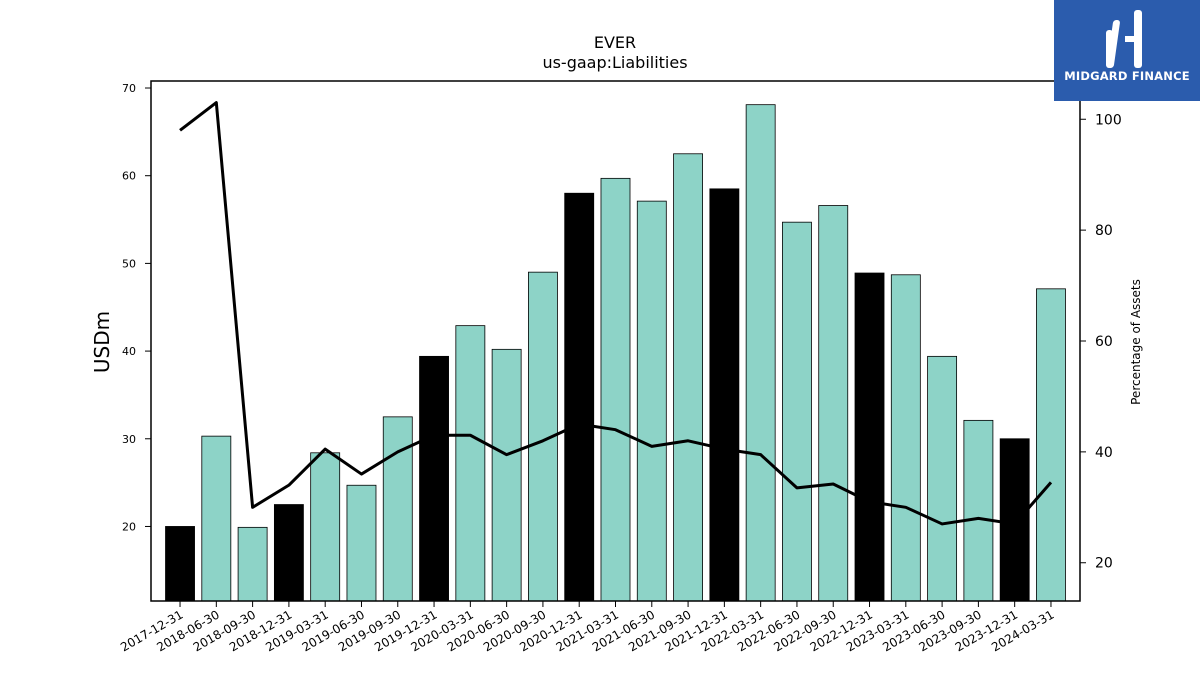 This screenshot has height=675, width=1200. What do you see at coordinates (1104, 342) in the screenshot?
I see `y2-tick-label: 60` at bounding box center [1104, 342].